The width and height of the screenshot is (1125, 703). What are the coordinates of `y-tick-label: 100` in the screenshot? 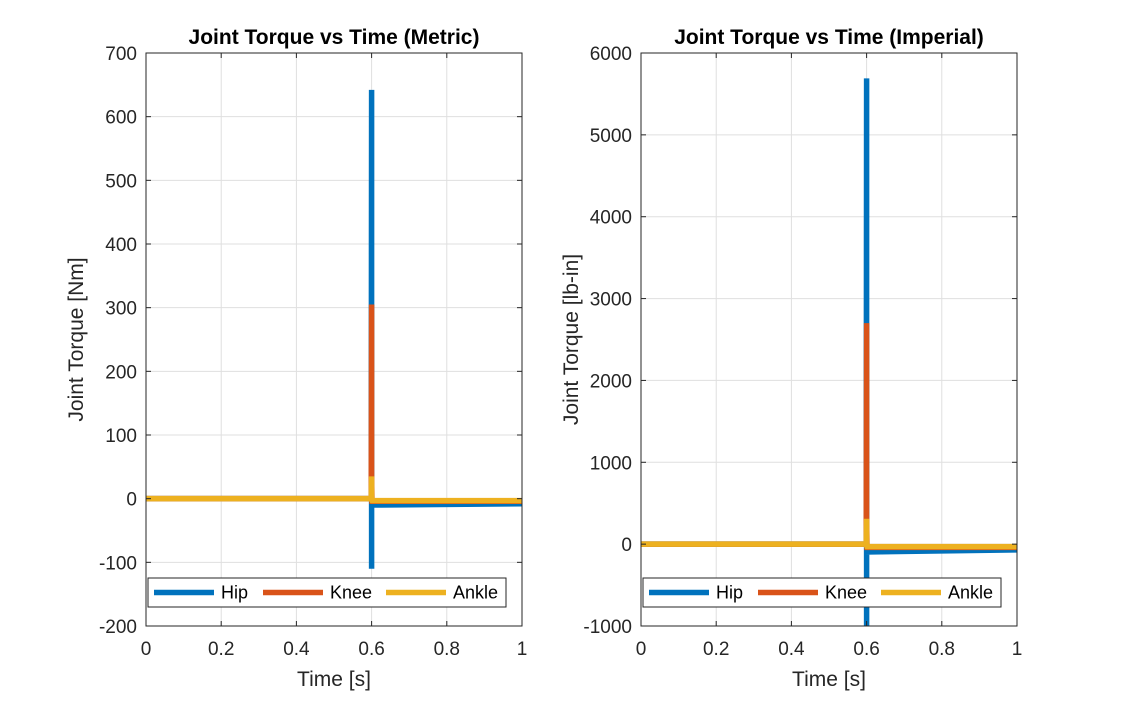 It's located at (121, 436).